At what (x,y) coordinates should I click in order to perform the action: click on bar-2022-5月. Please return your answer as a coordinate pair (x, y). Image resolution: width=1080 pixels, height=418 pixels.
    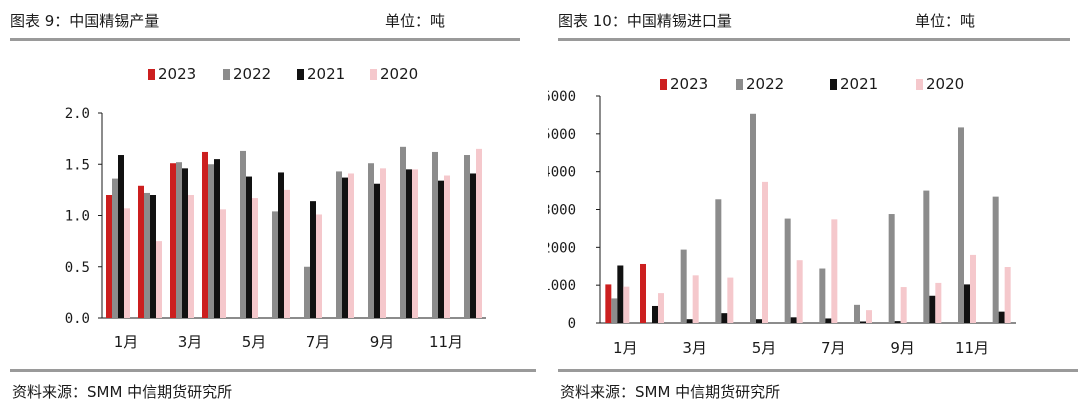
    Looking at the image, I should click on (243, 234).